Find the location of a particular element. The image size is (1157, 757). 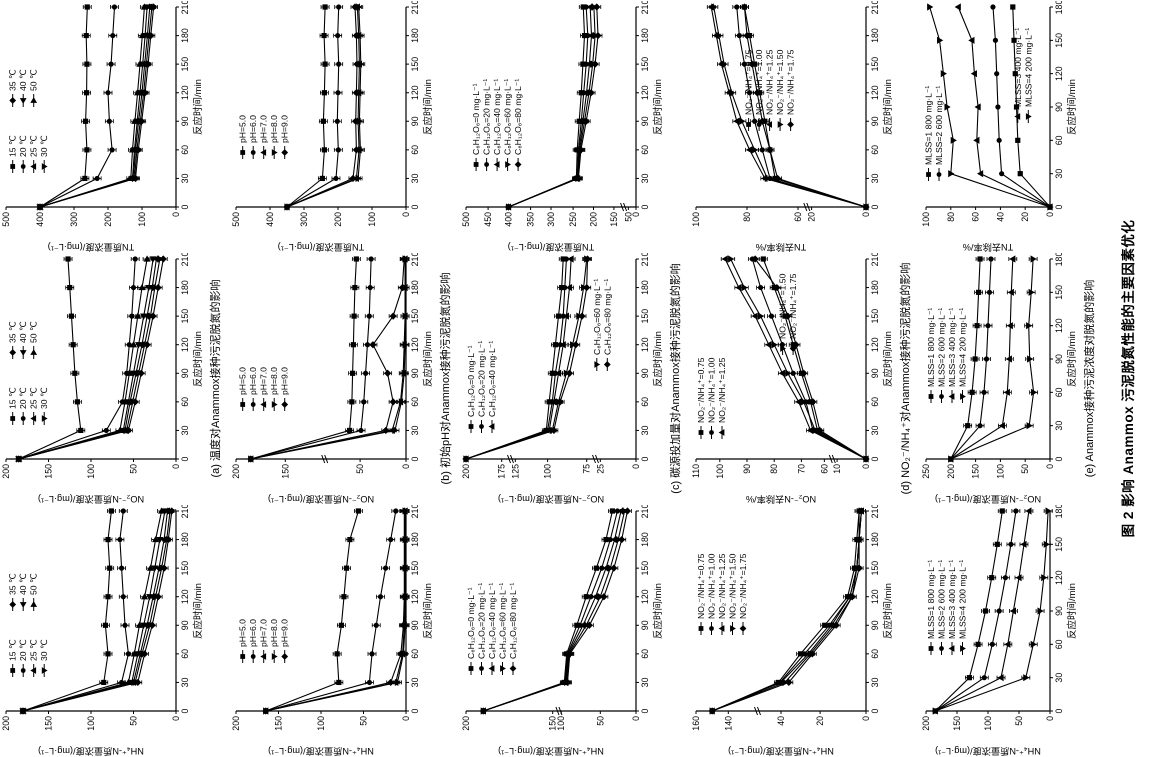

svg-text: 50 is located at coordinates (360, 469).